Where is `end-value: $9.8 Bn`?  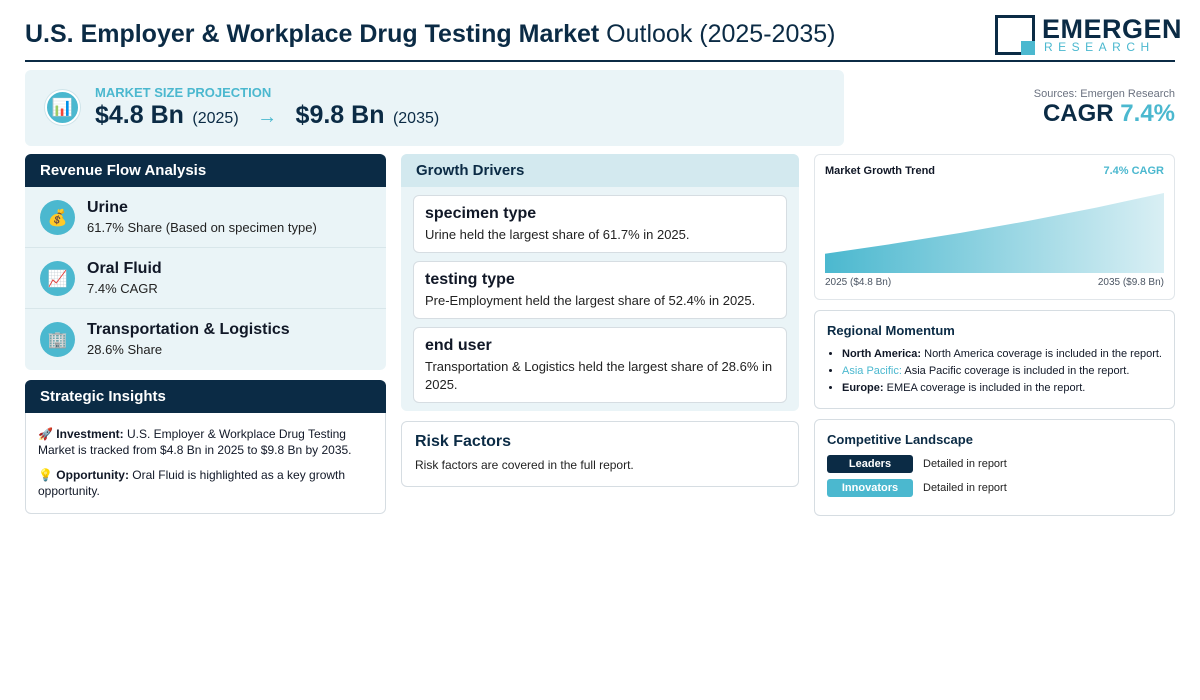 end-value: $9.8 Bn is located at coordinates (340, 115).